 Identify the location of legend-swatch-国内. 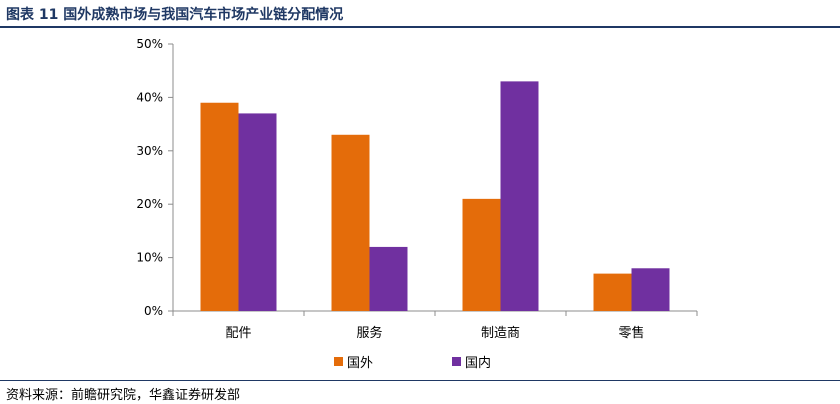
(456, 361).